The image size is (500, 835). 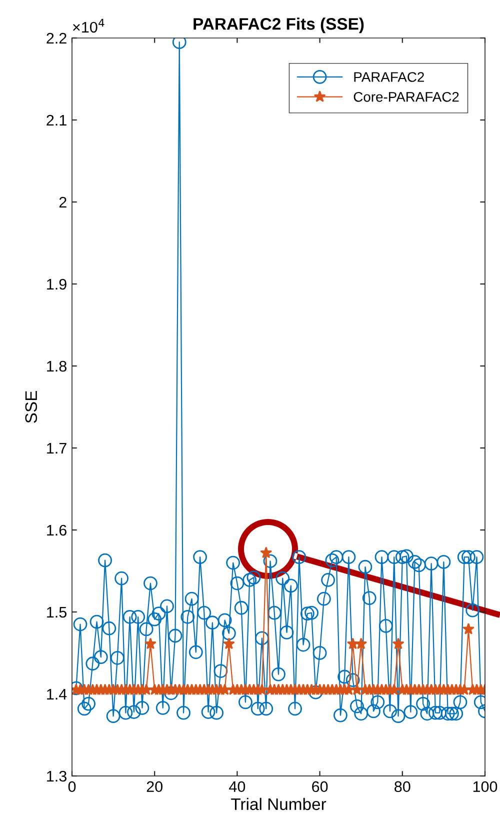 I want to click on y-tick-label: 1.9, so click(x=56, y=284).